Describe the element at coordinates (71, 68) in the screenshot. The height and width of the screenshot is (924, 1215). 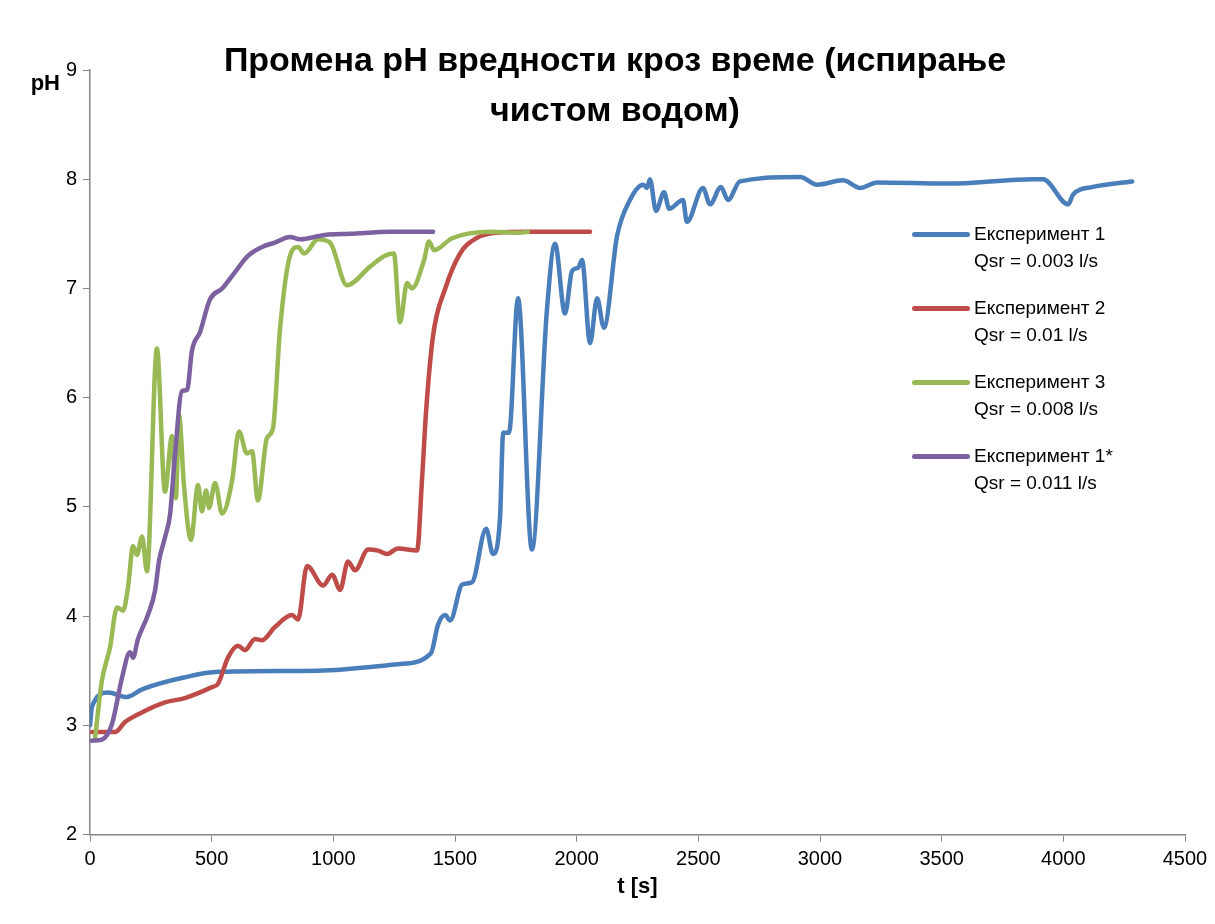
I see `y-tick-label: 9` at that location.